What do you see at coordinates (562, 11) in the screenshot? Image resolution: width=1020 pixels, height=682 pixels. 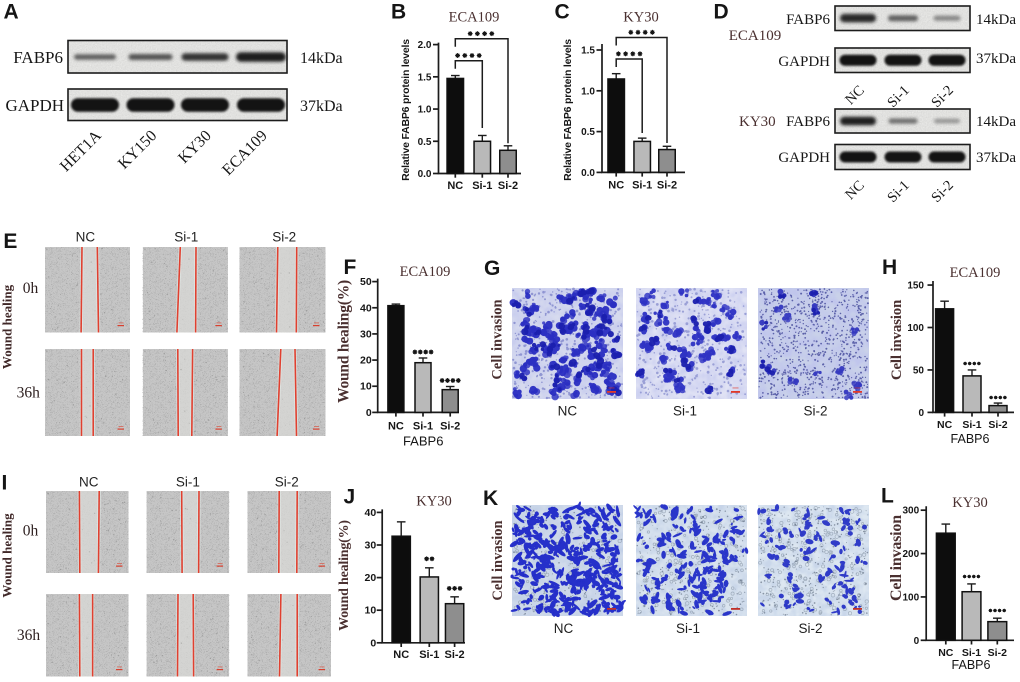 I see `svg-text: C` at bounding box center [562, 11].